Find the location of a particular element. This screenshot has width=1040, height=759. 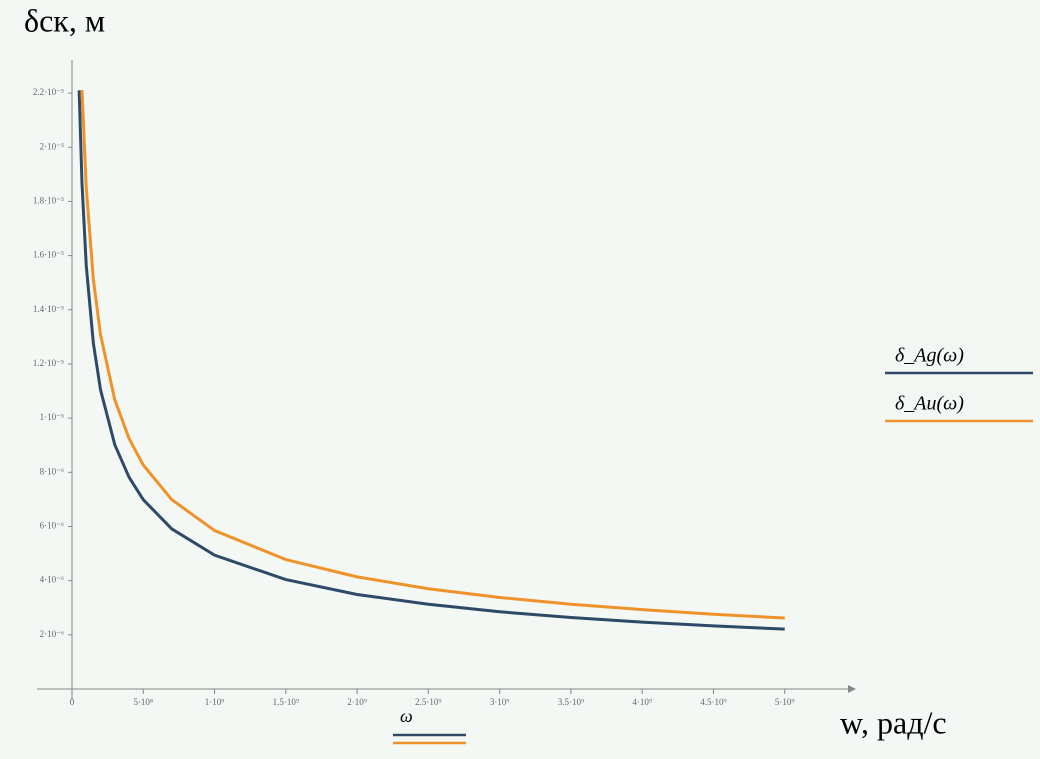

x-axis-title: w, рад/с is located at coordinates (893, 722).